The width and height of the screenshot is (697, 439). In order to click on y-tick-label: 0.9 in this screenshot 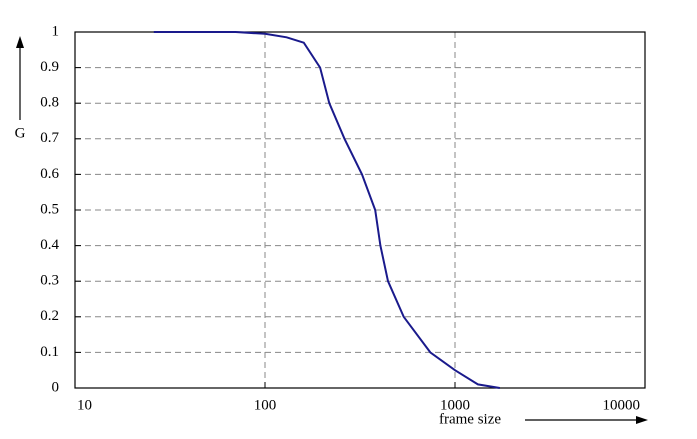, I will do `click(49, 67)`.